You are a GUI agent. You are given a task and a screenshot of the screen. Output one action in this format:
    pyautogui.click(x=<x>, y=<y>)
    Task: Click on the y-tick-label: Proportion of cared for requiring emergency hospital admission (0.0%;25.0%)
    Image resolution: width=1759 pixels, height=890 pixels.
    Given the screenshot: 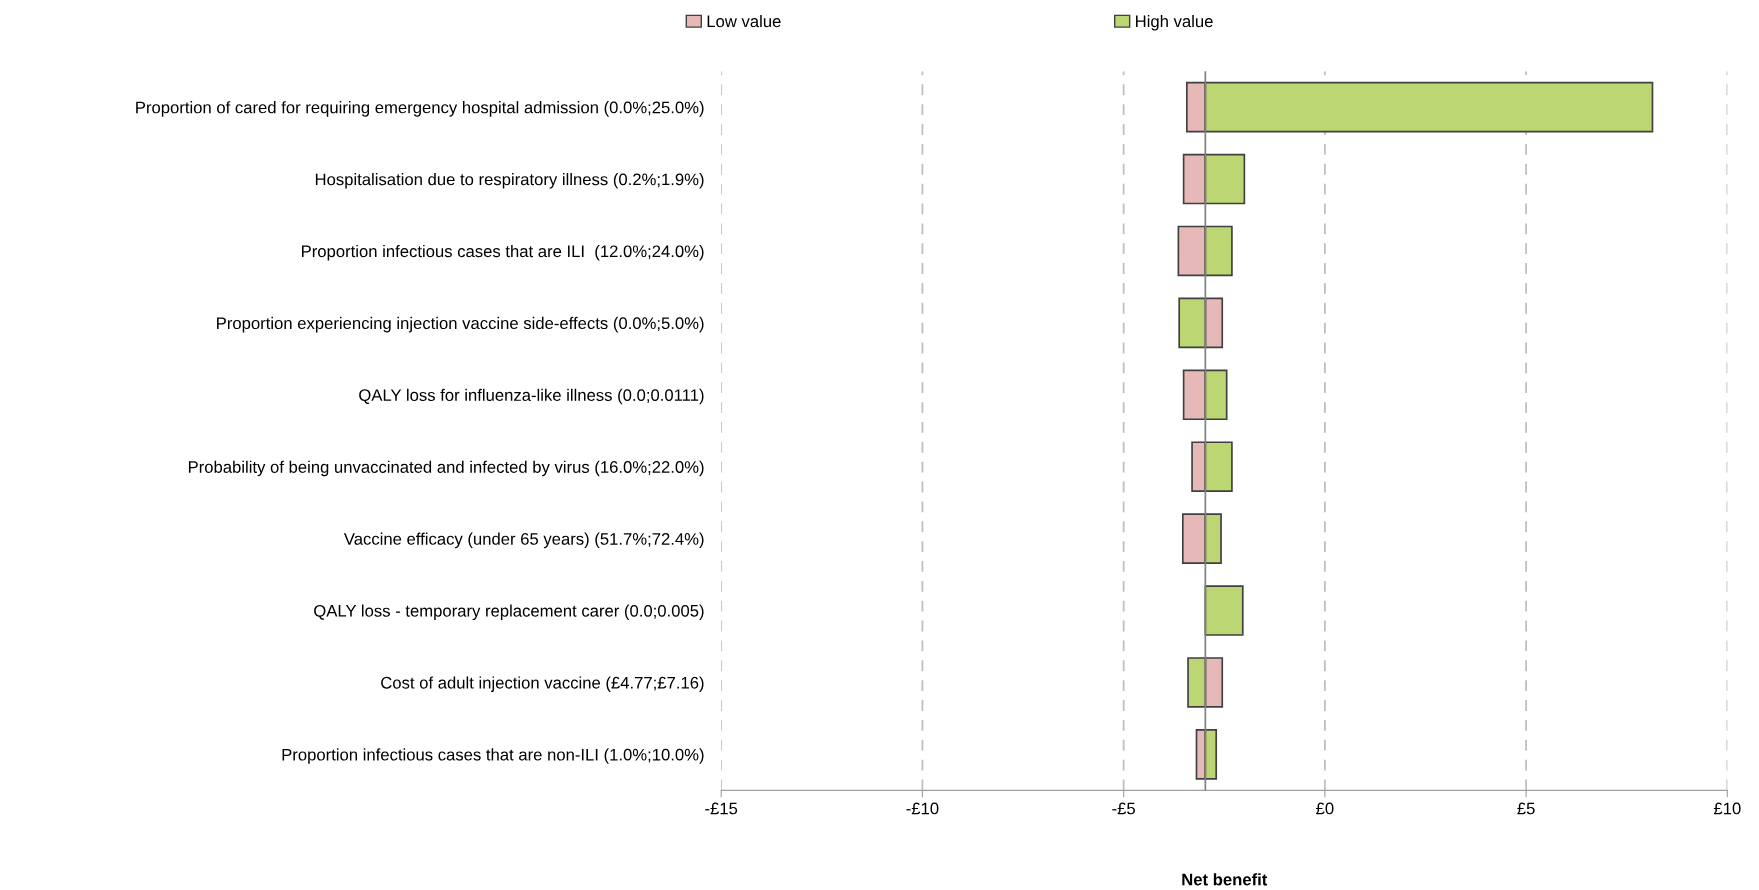 What is the action you would take?
    pyautogui.click(x=420, y=109)
    